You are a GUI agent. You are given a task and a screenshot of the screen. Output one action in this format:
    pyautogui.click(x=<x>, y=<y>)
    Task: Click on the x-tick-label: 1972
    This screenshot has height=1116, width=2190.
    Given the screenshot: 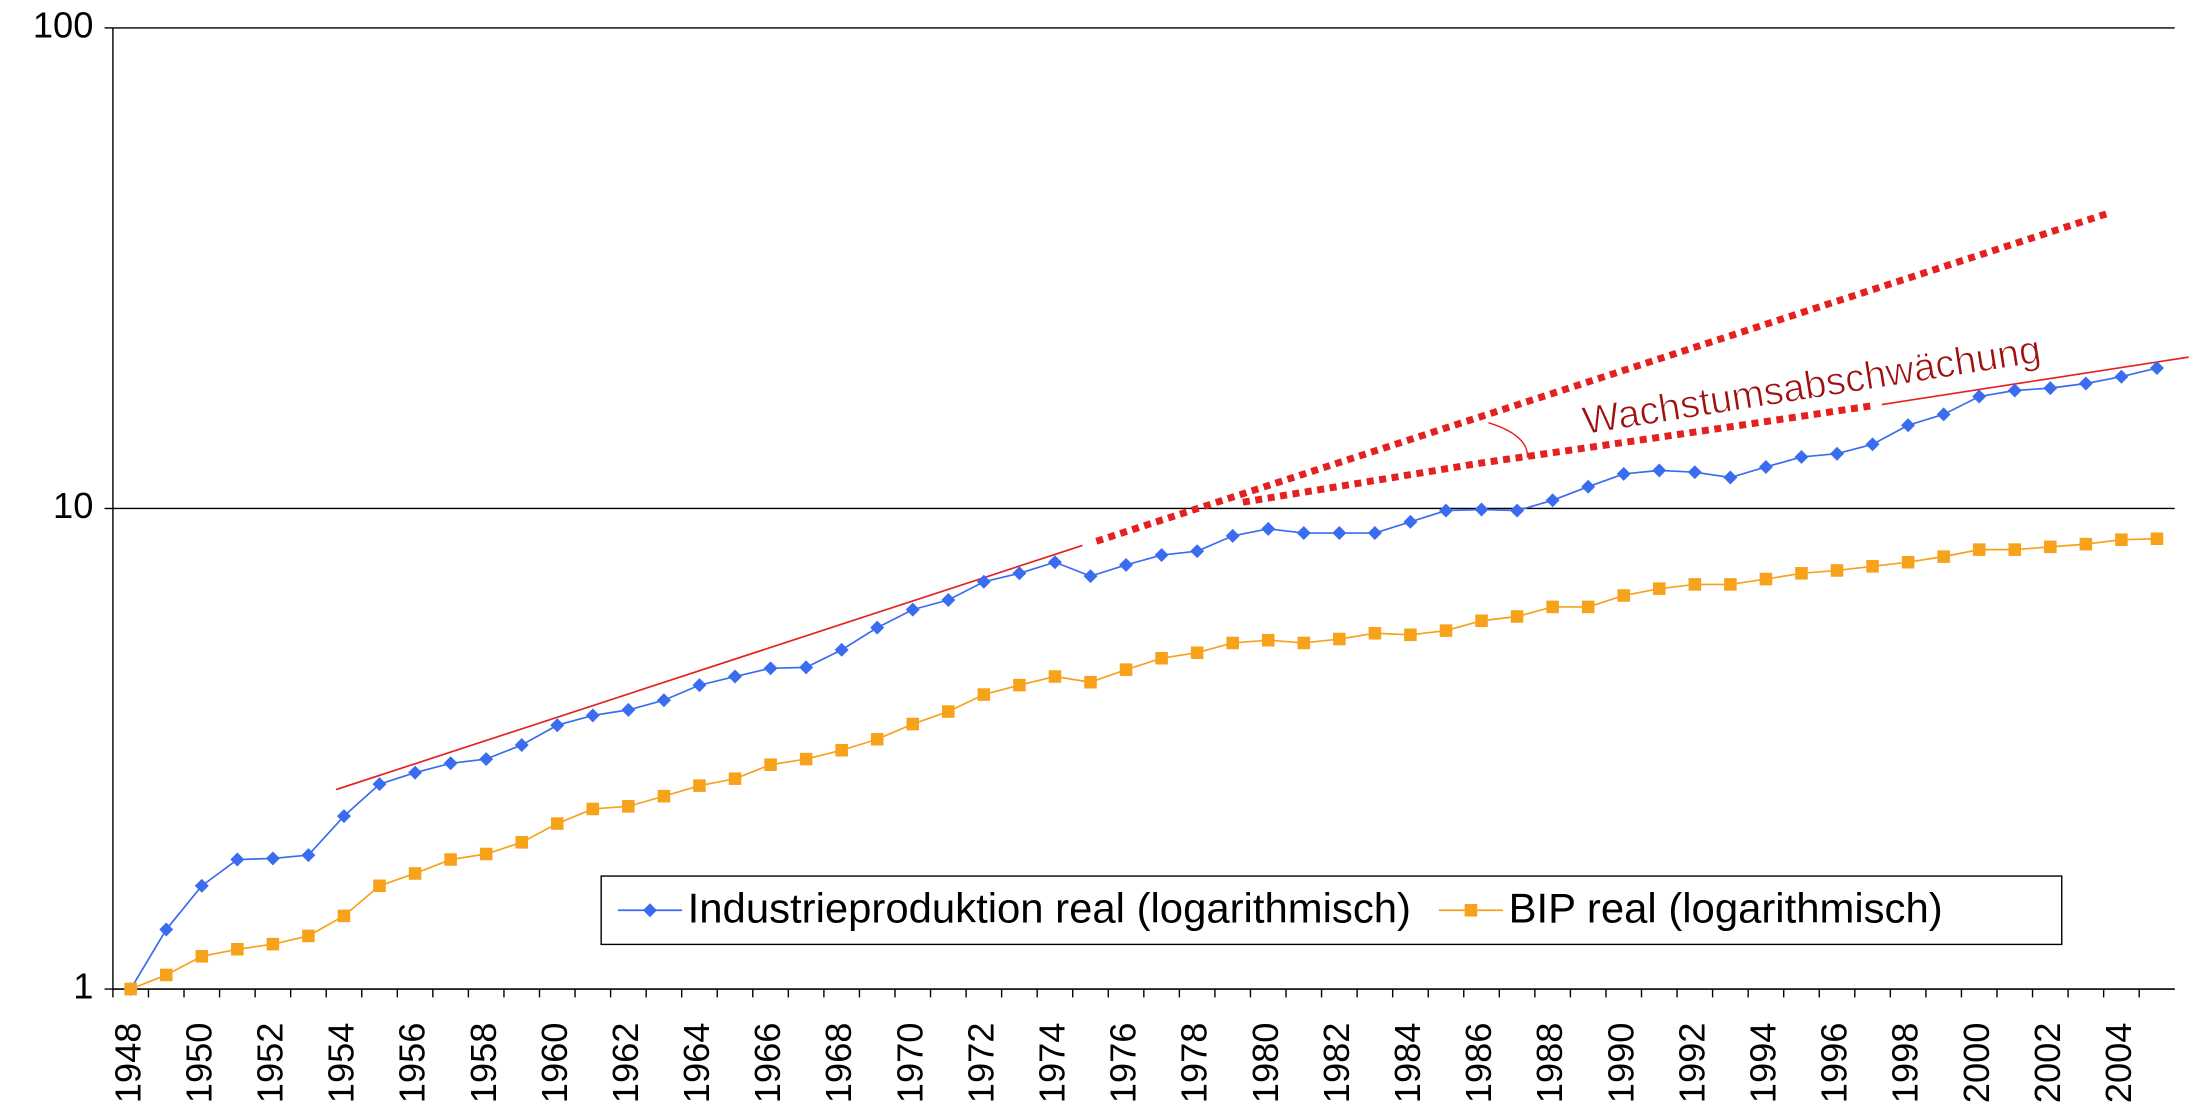 What is the action you would take?
    pyautogui.click(x=980, y=1063)
    